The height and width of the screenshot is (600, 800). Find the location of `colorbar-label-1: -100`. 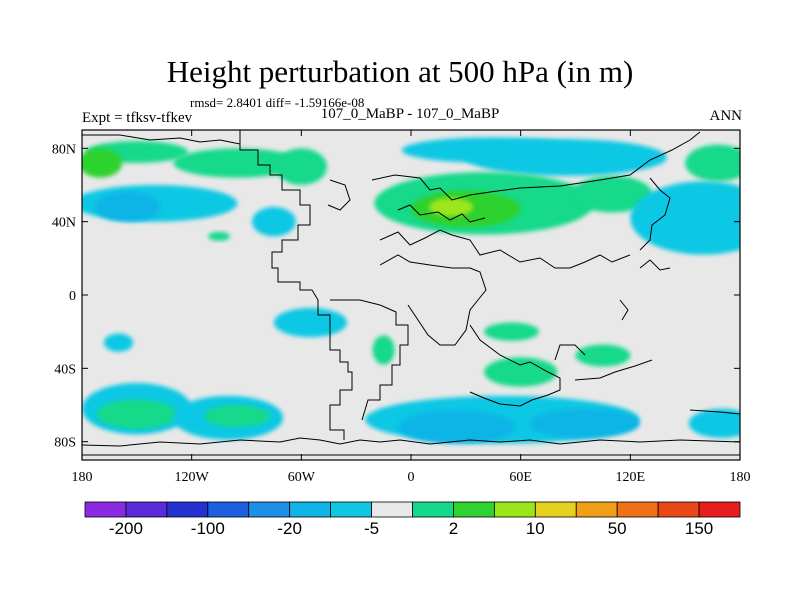

colorbar-label-1: -100 is located at coordinates (208, 528).